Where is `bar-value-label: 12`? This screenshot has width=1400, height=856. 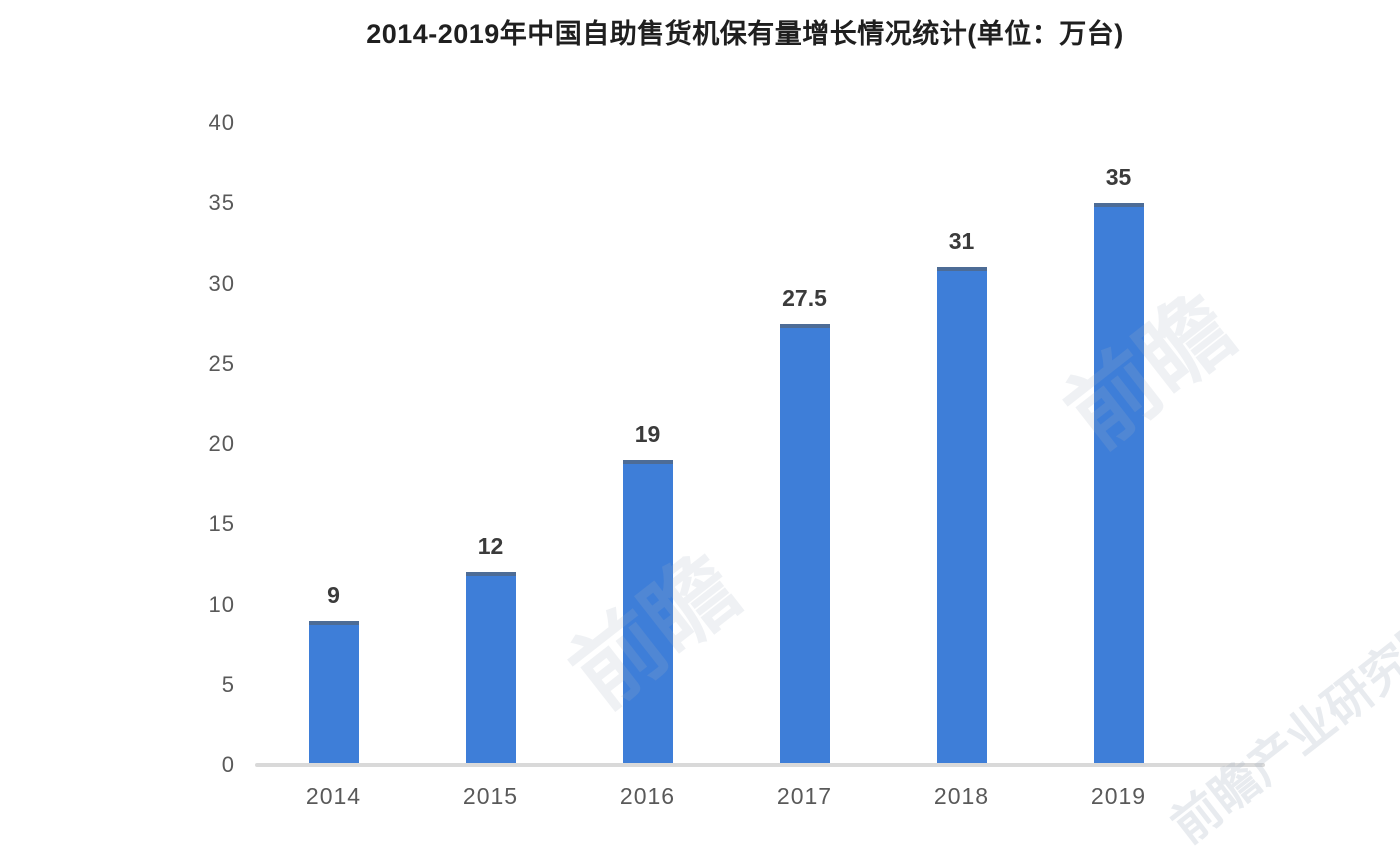
bar-value-label: 12 is located at coordinates (490, 546).